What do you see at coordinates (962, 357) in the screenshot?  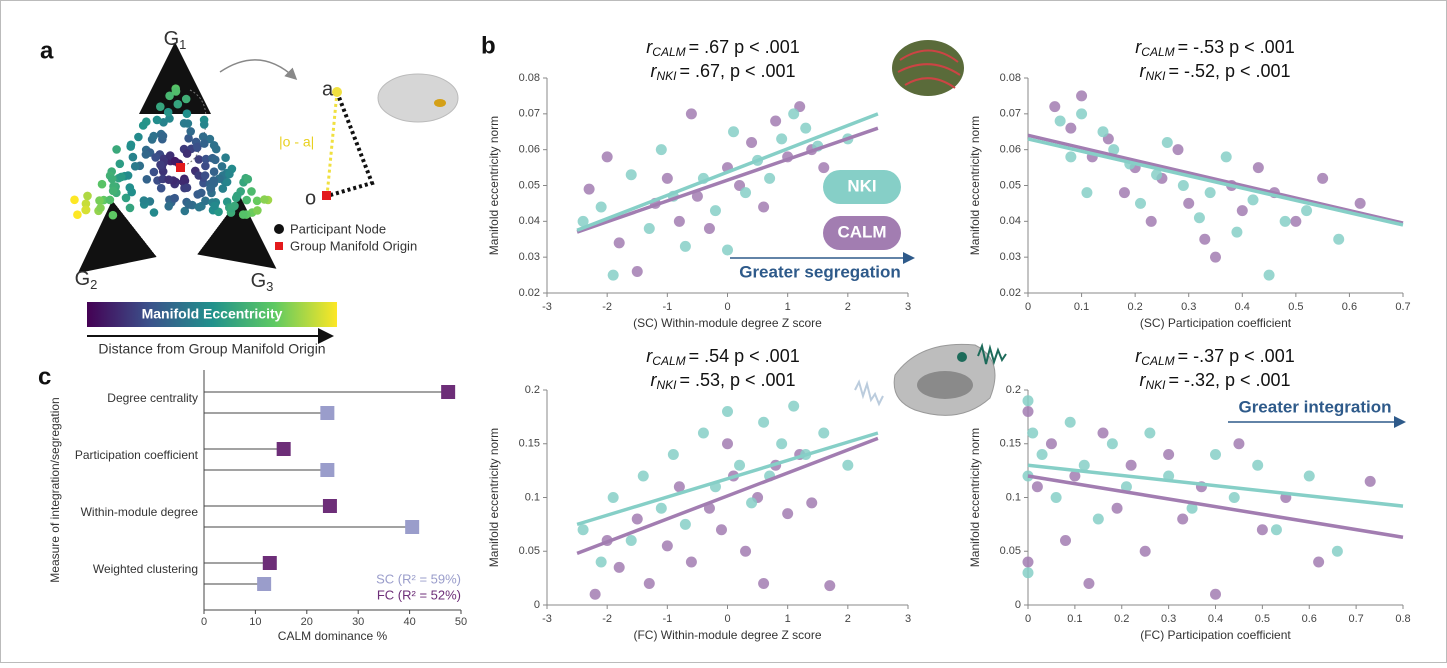 I see `brain-node` at bounding box center [962, 357].